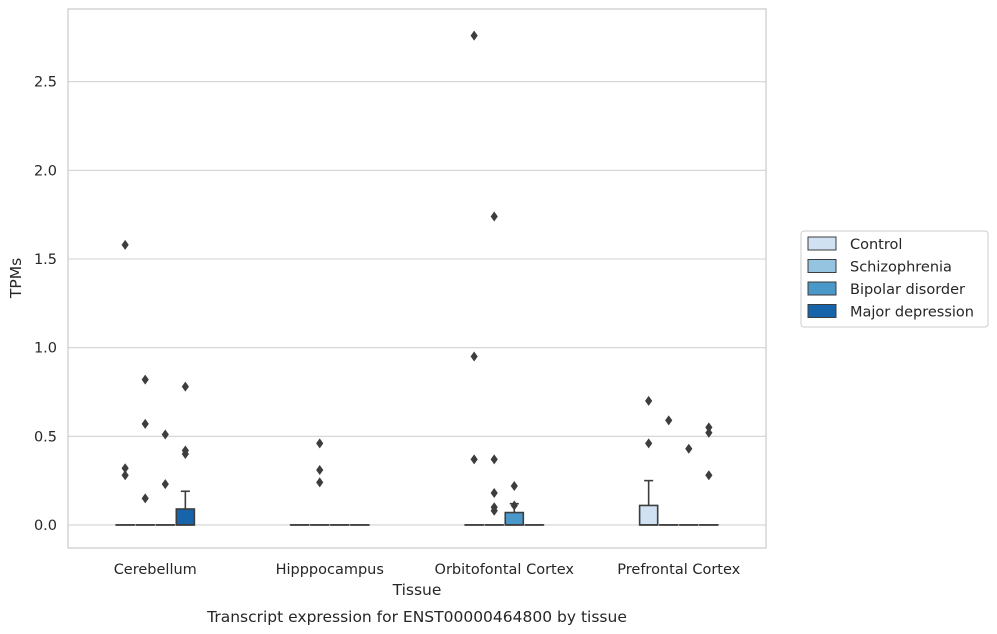  What do you see at coordinates (907, 290) in the screenshot?
I see `legend-label: Bipolar disorder` at bounding box center [907, 290].